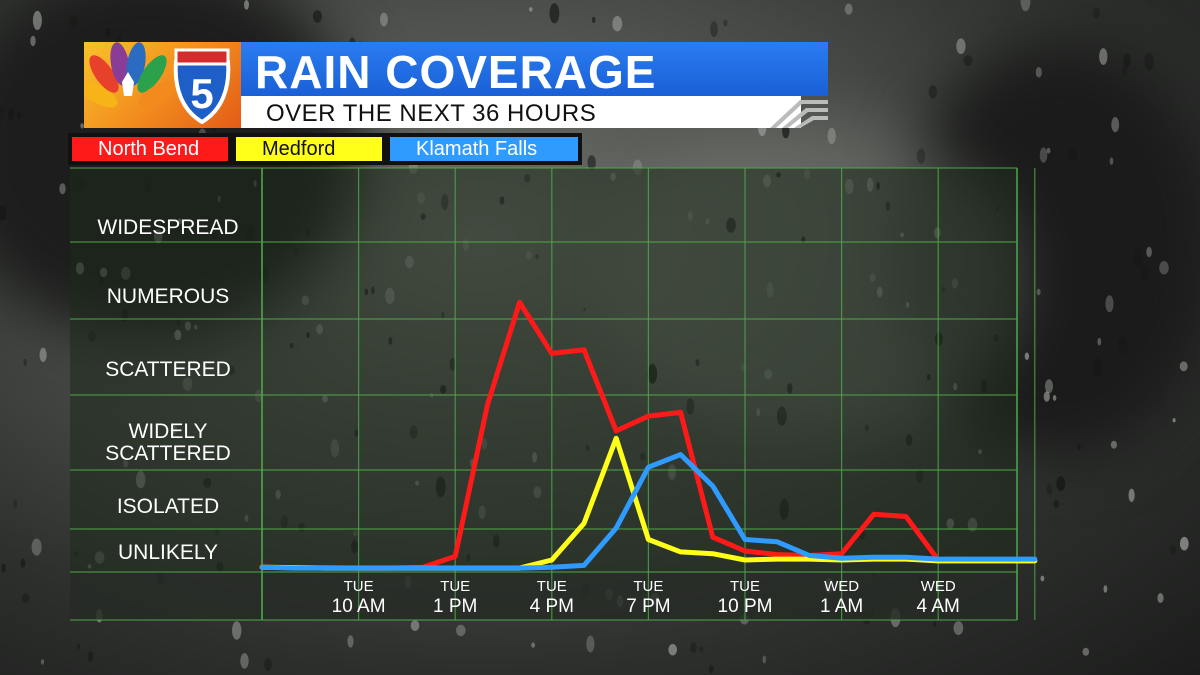 The height and width of the screenshot is (675, 1200). What do you see at coordinates (552, 606) in the screenshot?
I see `x-tick-time-label: 4 PM` at bounding box center [552, 606].